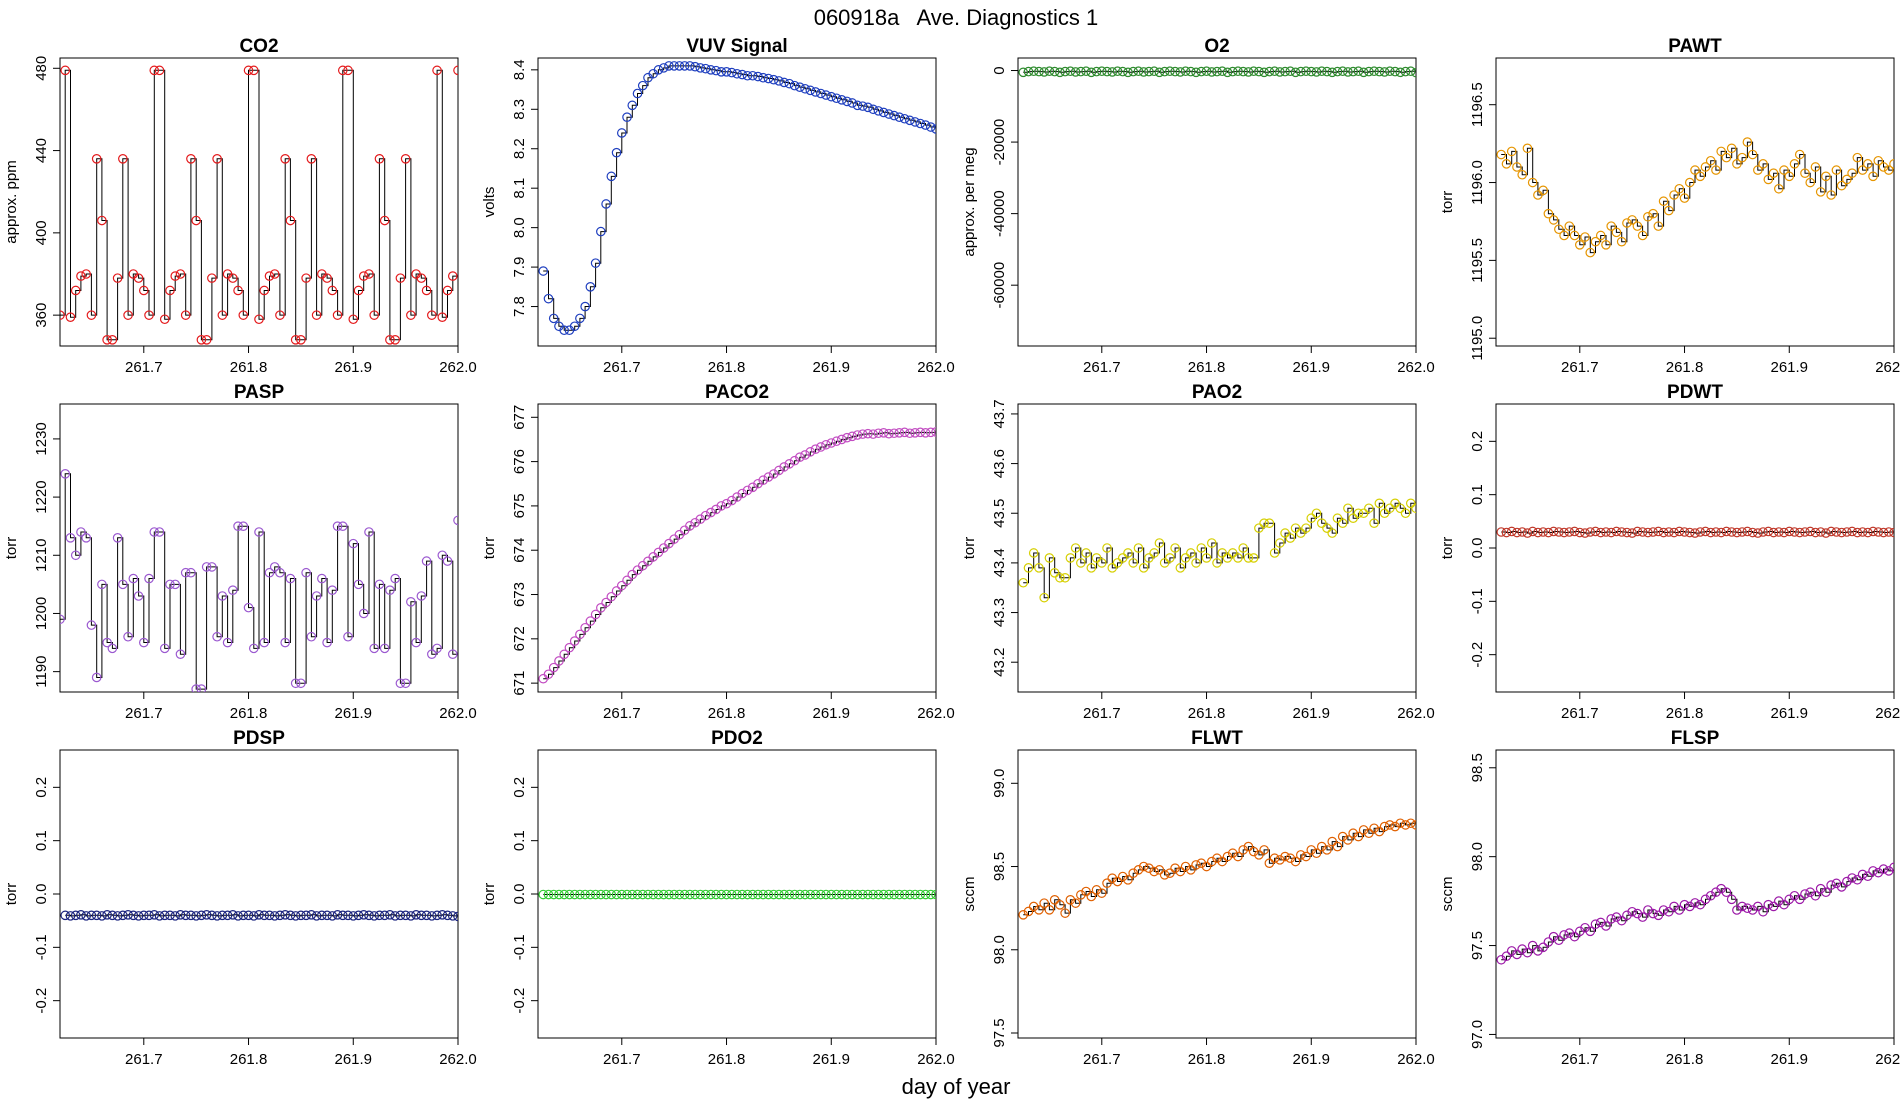 Image resolution: width=1900 pixels, height=1100 pixels. What do you see at coordinates (1311, 367) in the screenshot?
I see `x-tick-label-o2-2: 261.9` at bounding box center [1311, 367].